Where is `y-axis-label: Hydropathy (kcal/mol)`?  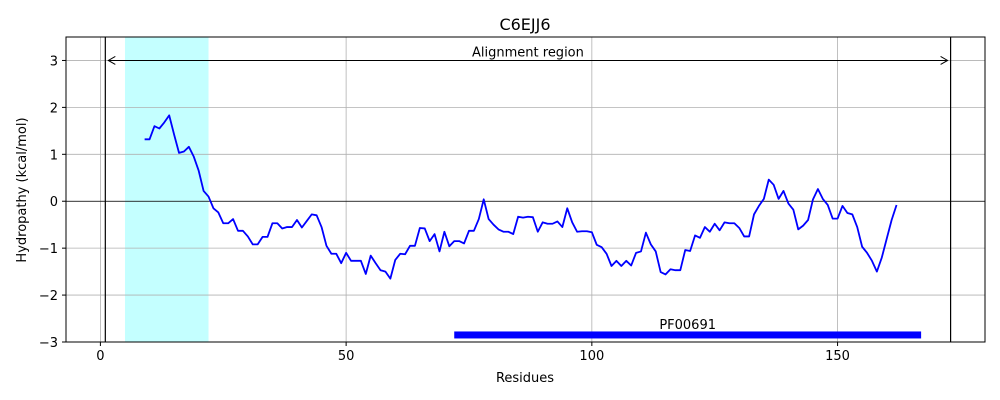 y-axis-label: Hydropathy (kcal/mol) is located at coordinates (22, 189).